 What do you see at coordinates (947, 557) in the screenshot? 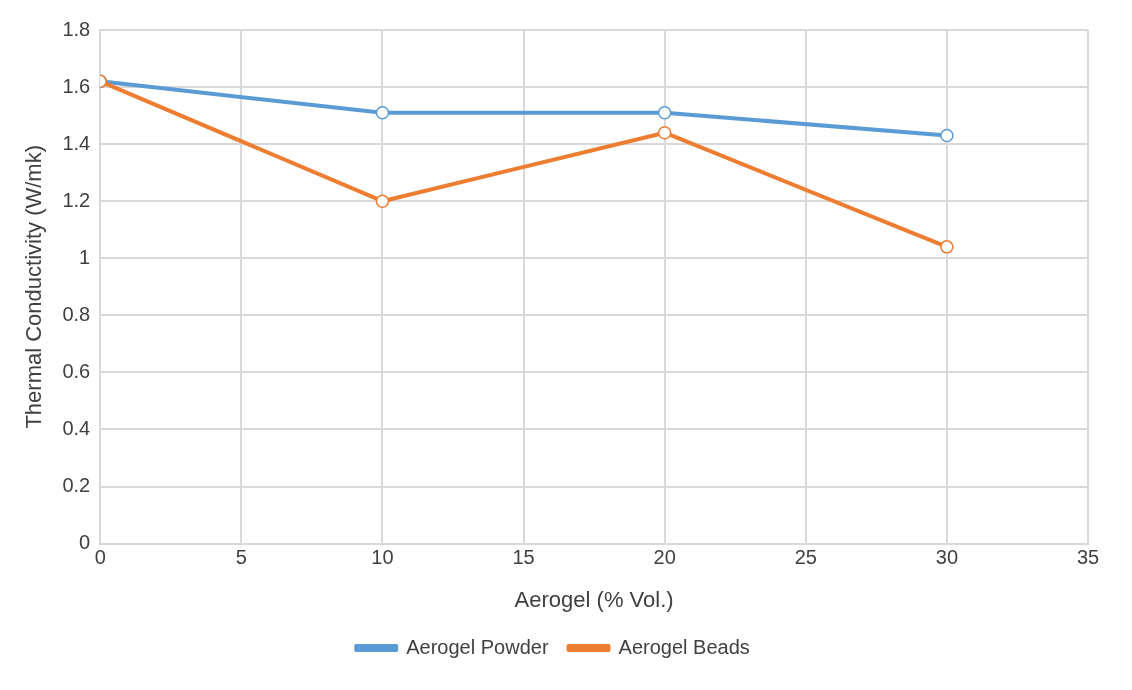
I see `x-tick-label: 30` at bounding box center [947, 557].